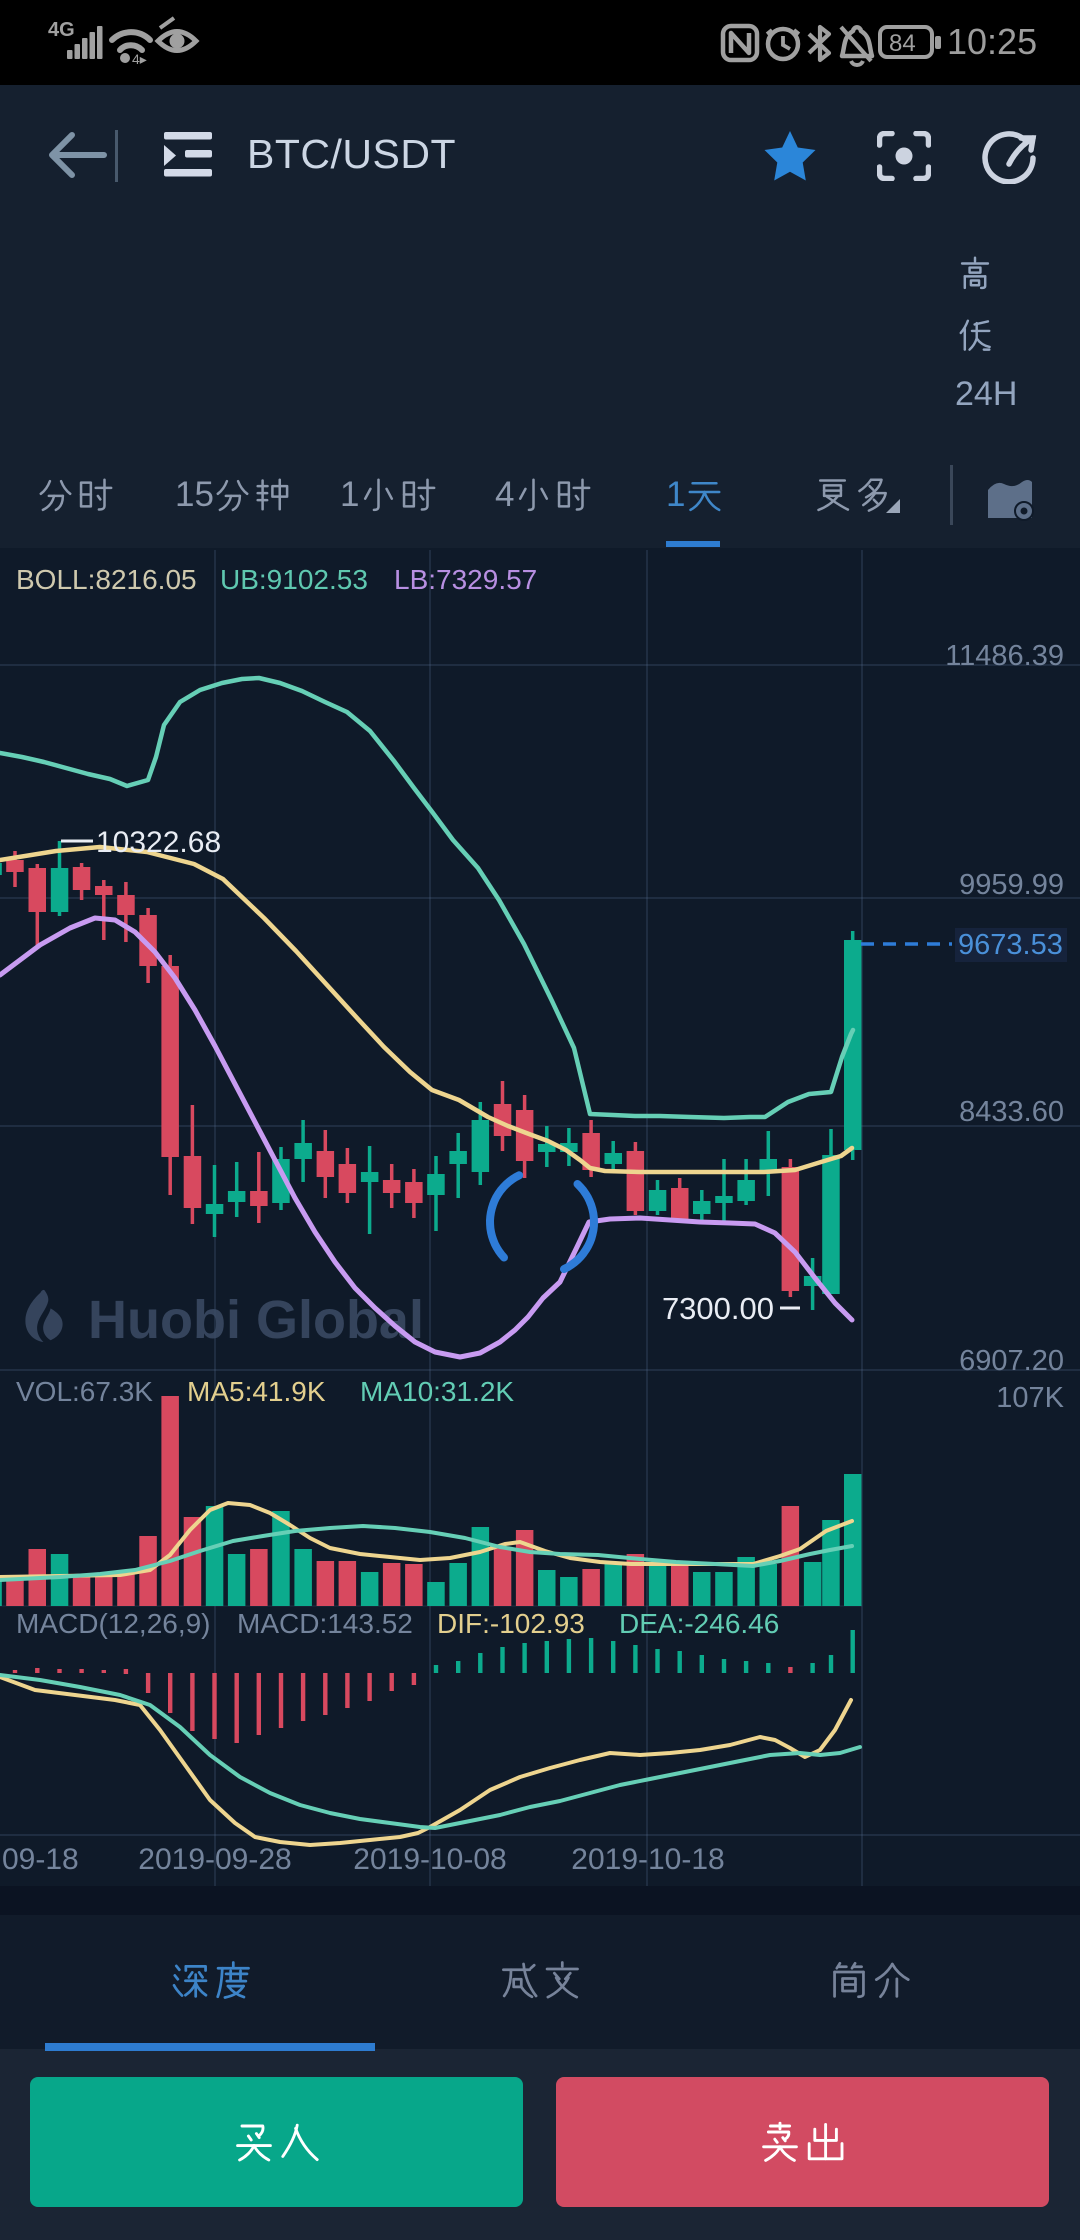 The width and height of the screenshot is (1080, 2240). Describe the element at coordinates (1011, 885) in the screenshot. I see `svg-text: 9959.99` at that location.